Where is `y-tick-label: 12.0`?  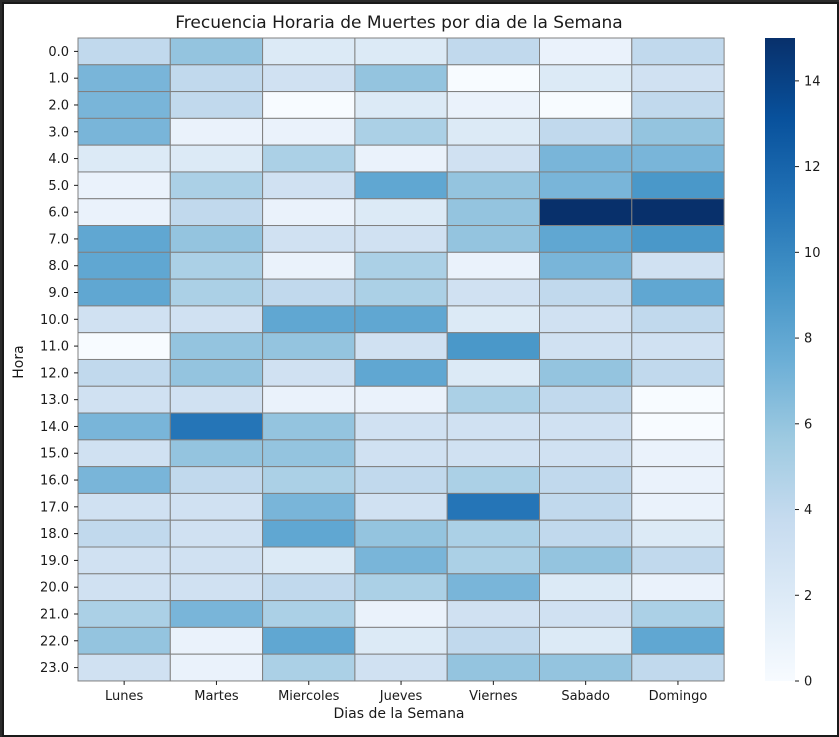
y-tick-label: 12.0 is located at coordinates (54, 373).